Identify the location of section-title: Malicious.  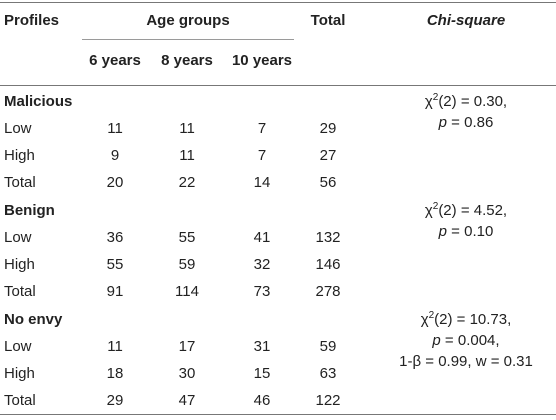
(38, 101).